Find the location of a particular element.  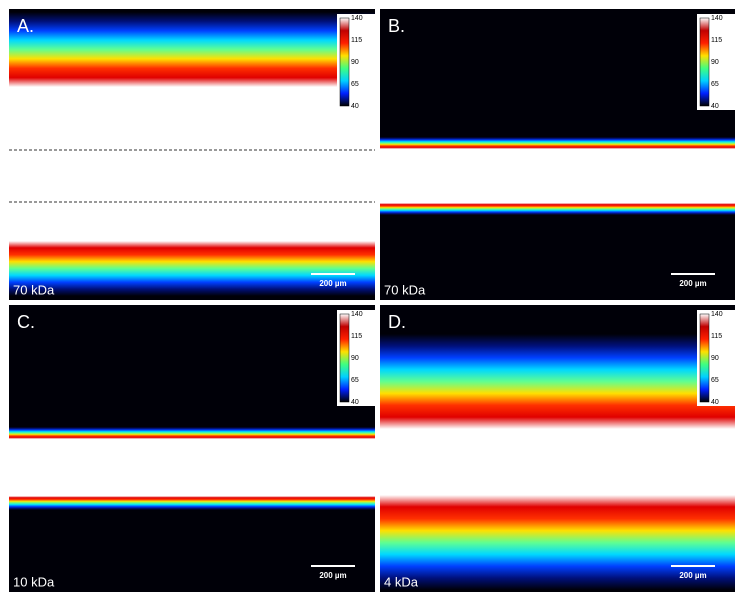

caption: 4 kDa is located at coordinates (401, 581).